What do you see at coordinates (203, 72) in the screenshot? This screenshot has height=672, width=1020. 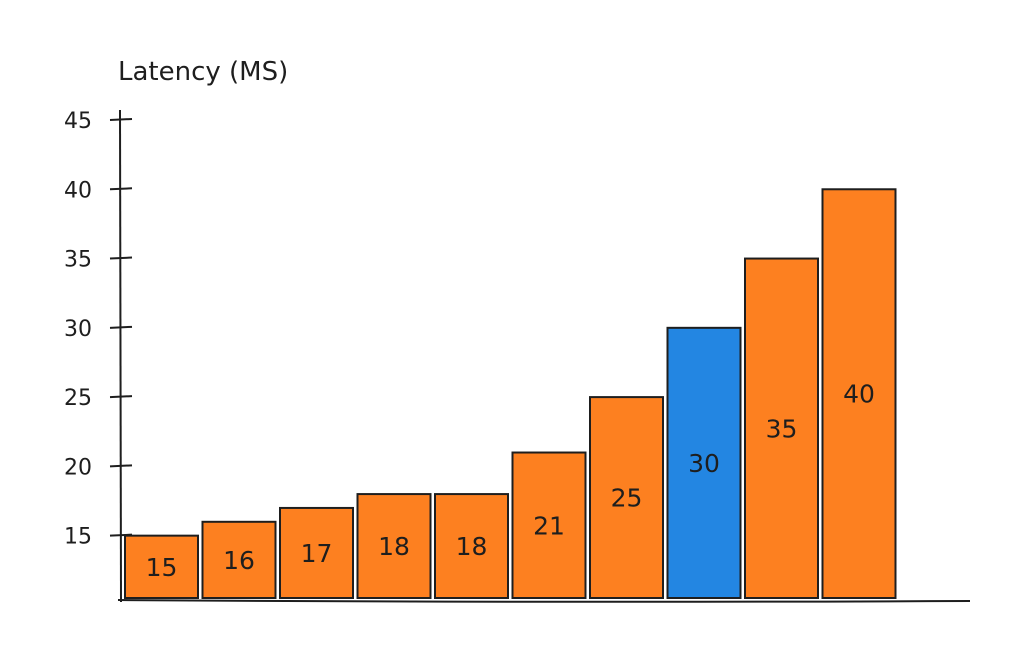 I see `y-axis-label: Latency (MS)` at bounding box center [203, 72].